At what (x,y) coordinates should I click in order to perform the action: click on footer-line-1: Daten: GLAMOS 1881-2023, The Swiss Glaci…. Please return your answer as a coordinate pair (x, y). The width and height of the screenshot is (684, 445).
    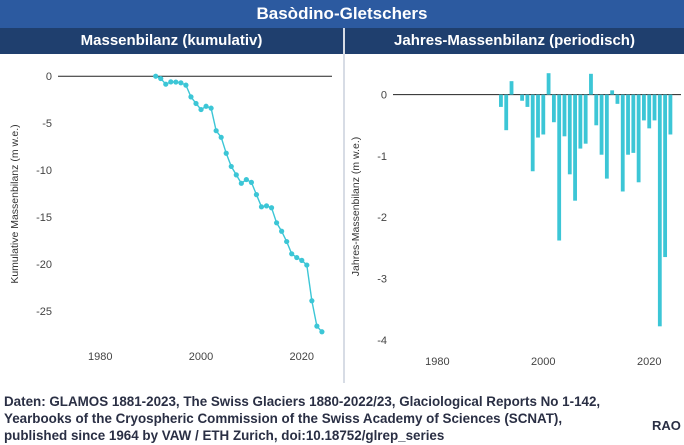
    Looking at the image, I should click on (302, 401).